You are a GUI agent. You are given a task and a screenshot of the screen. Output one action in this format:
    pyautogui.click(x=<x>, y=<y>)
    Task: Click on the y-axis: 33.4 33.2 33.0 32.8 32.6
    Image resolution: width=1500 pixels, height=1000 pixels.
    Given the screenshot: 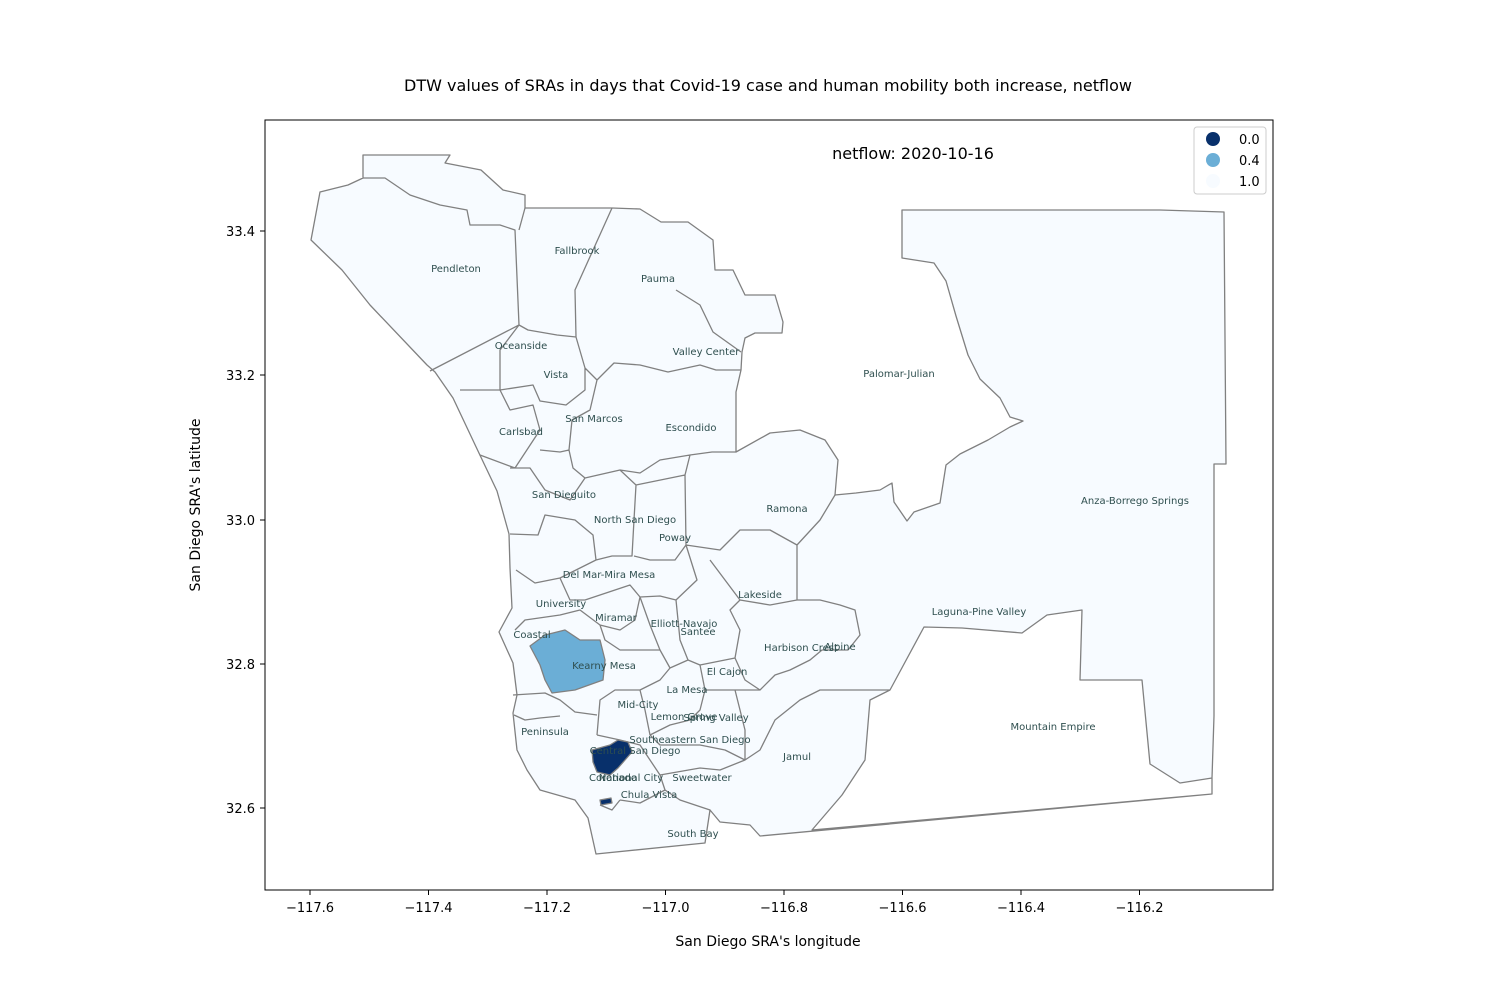 What is the action you would take?
    pyautogui.click(x=245, y=521)
    